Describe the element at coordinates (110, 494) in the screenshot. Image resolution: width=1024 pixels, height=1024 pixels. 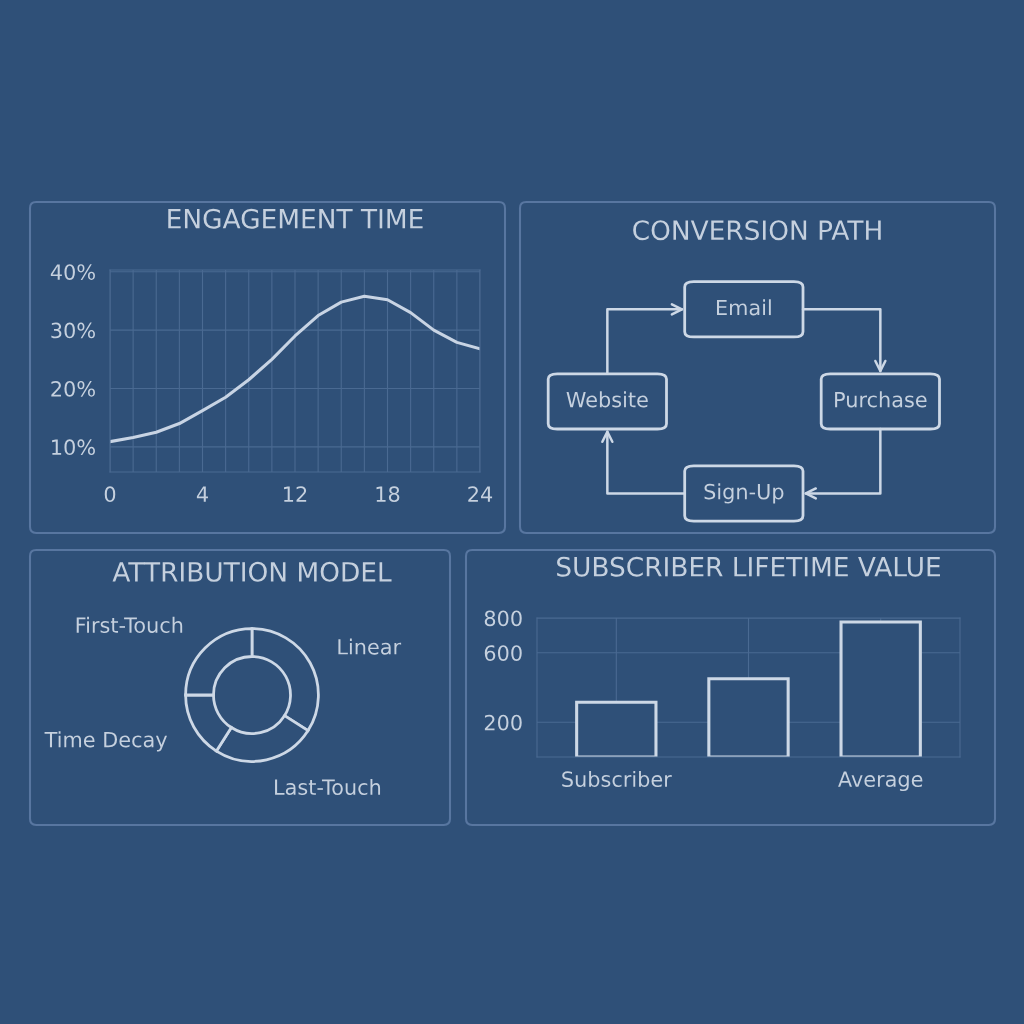
I see `x-tick-label: 0` at that location.